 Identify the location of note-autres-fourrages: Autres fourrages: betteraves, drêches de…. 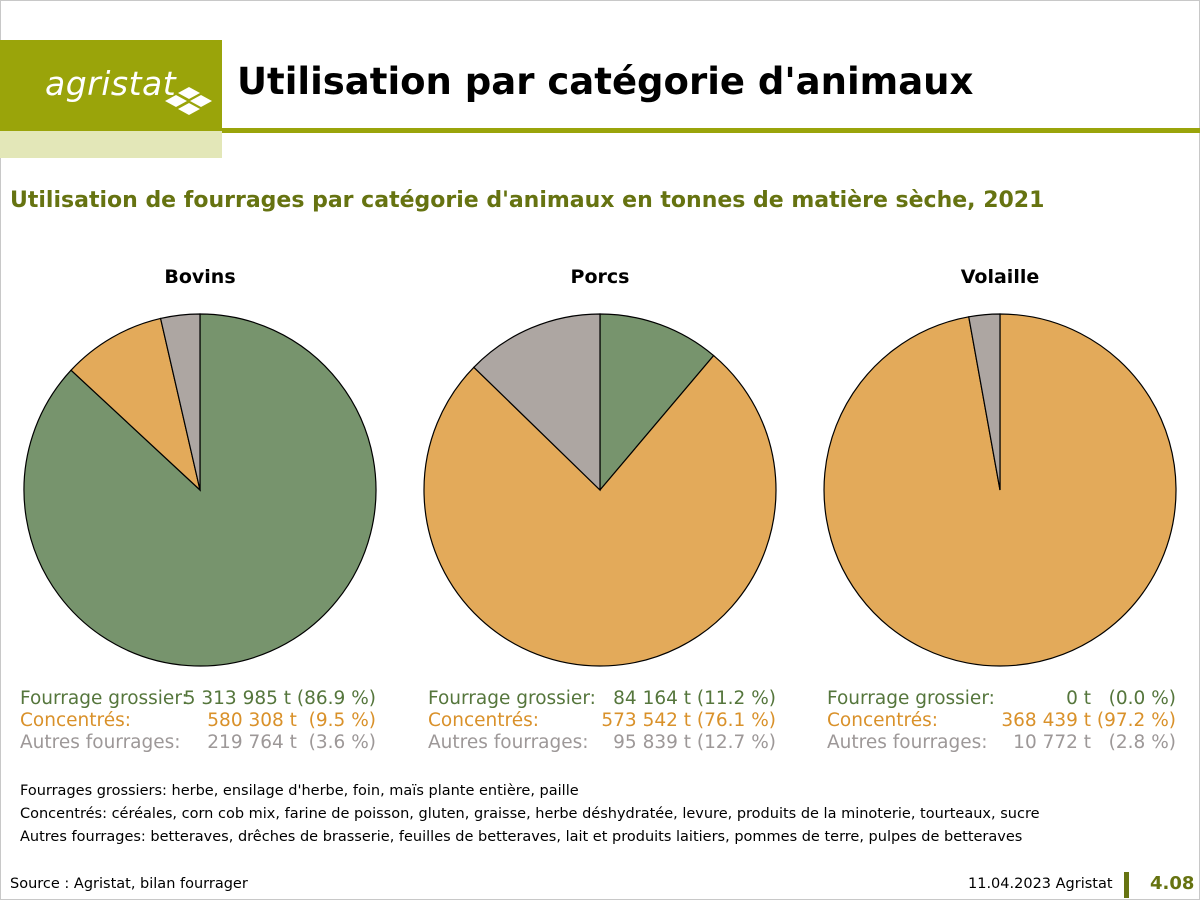
(521, 837).